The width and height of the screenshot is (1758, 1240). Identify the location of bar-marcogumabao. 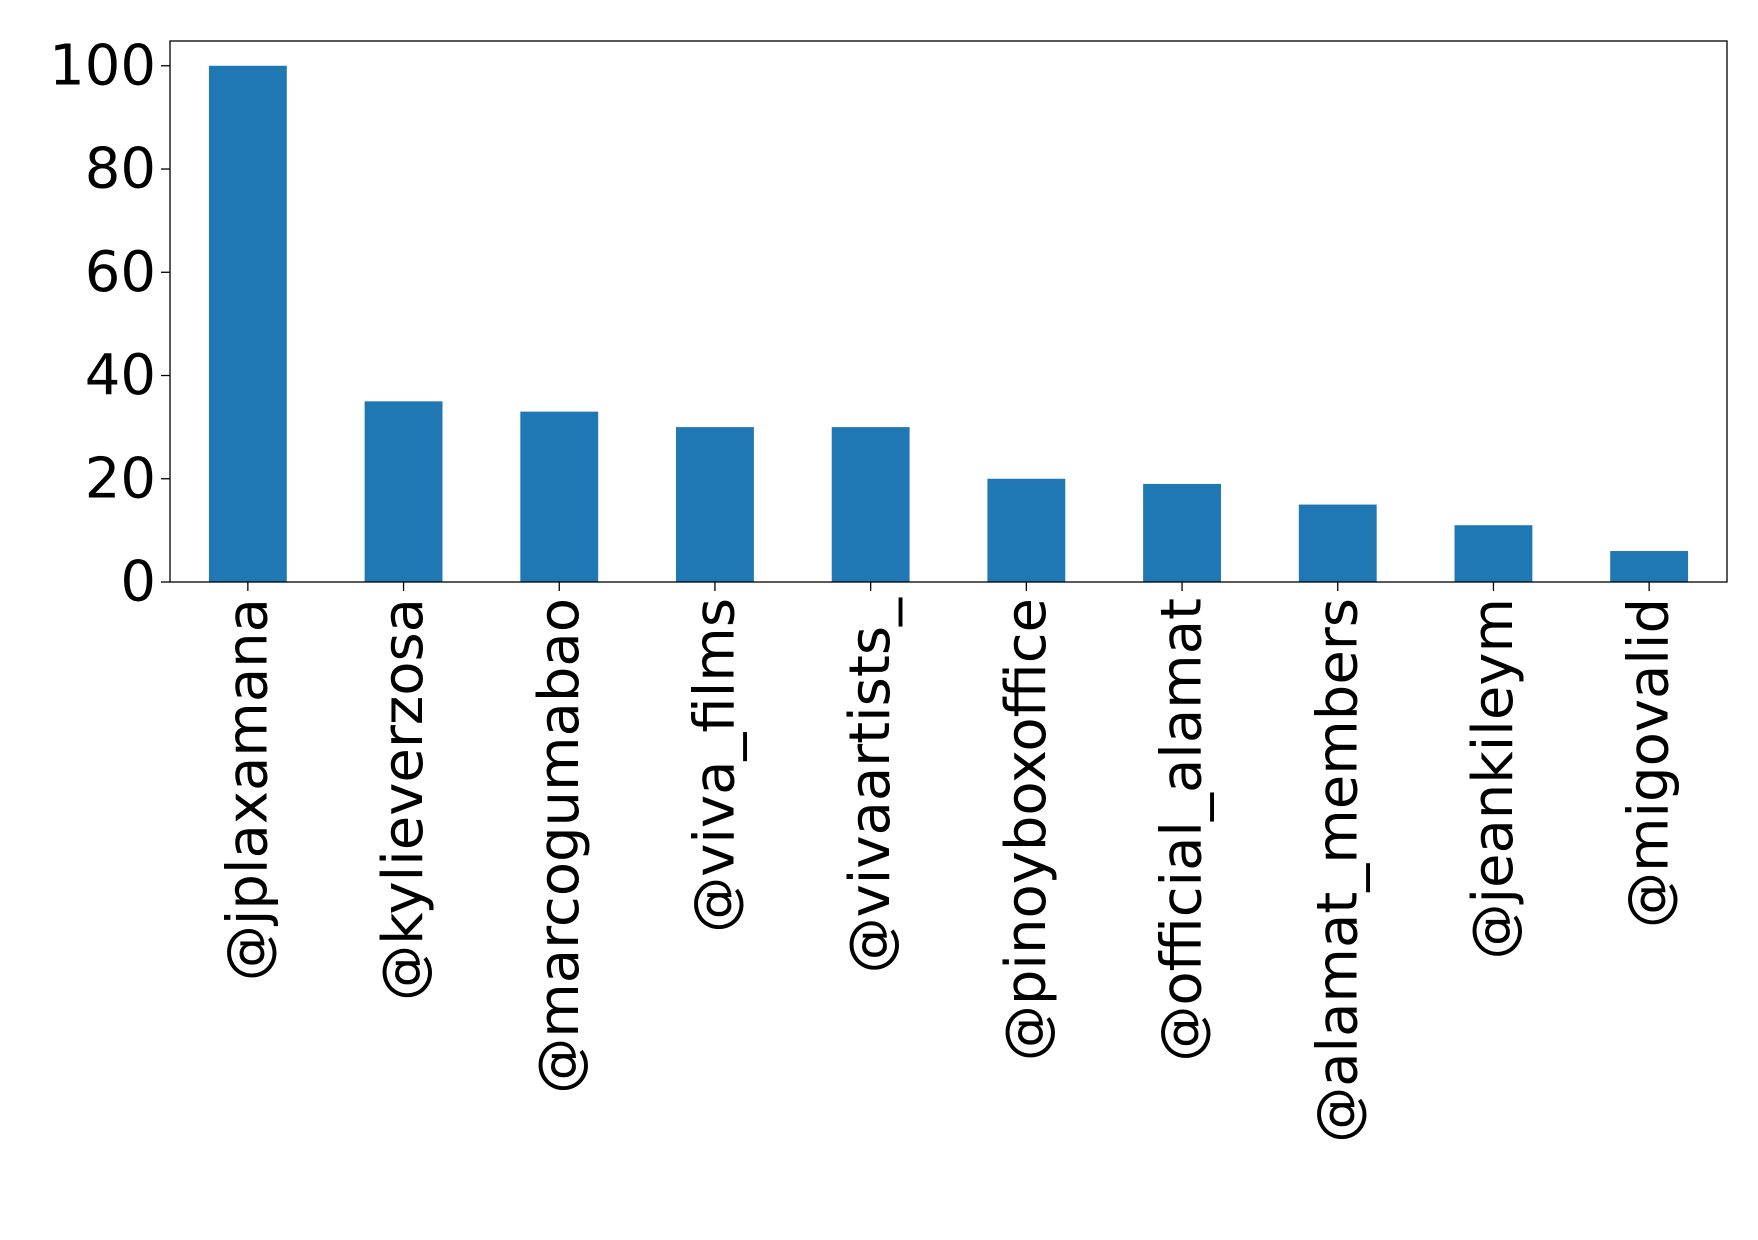
(559, 496).